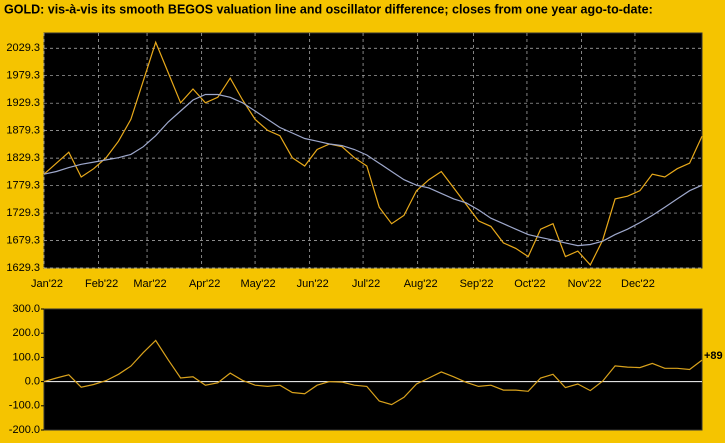 The image size is (725, 443). I want to click on x-tick-label: Sep'22, so click(477, 284).